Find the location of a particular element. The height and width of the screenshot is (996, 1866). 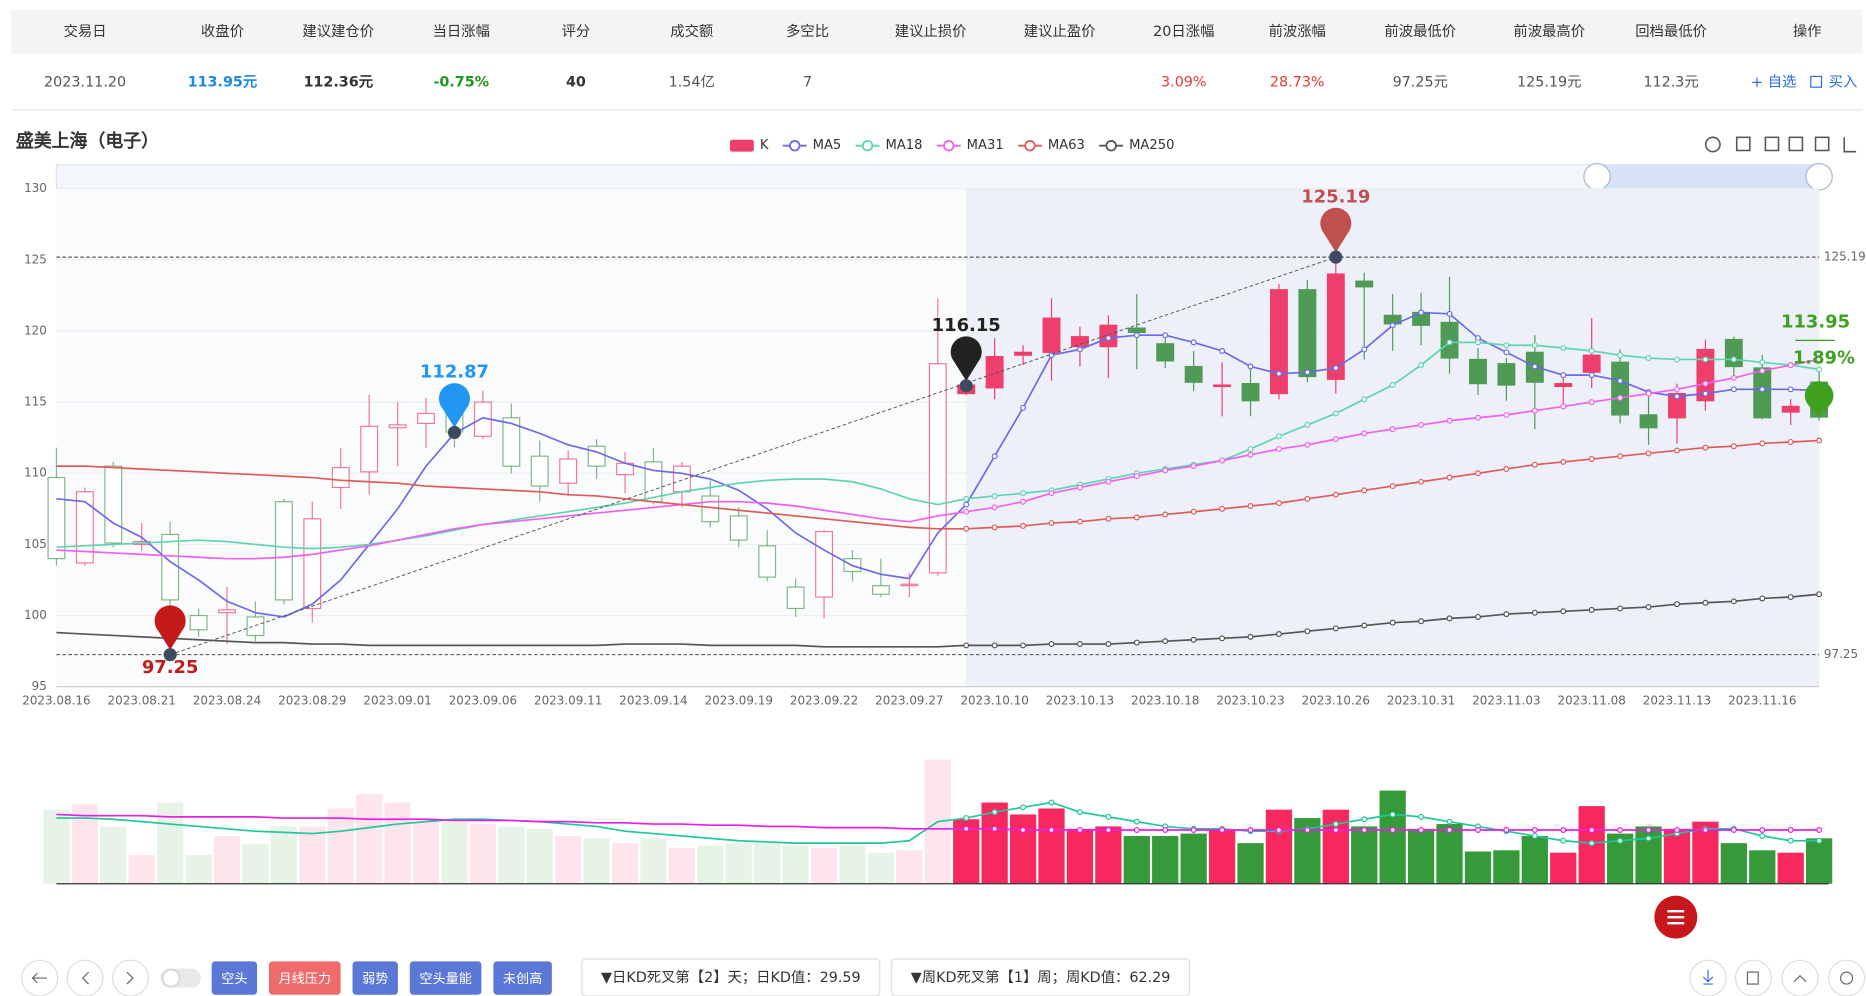

zoom-icon is located at coordinates (1743, 144).